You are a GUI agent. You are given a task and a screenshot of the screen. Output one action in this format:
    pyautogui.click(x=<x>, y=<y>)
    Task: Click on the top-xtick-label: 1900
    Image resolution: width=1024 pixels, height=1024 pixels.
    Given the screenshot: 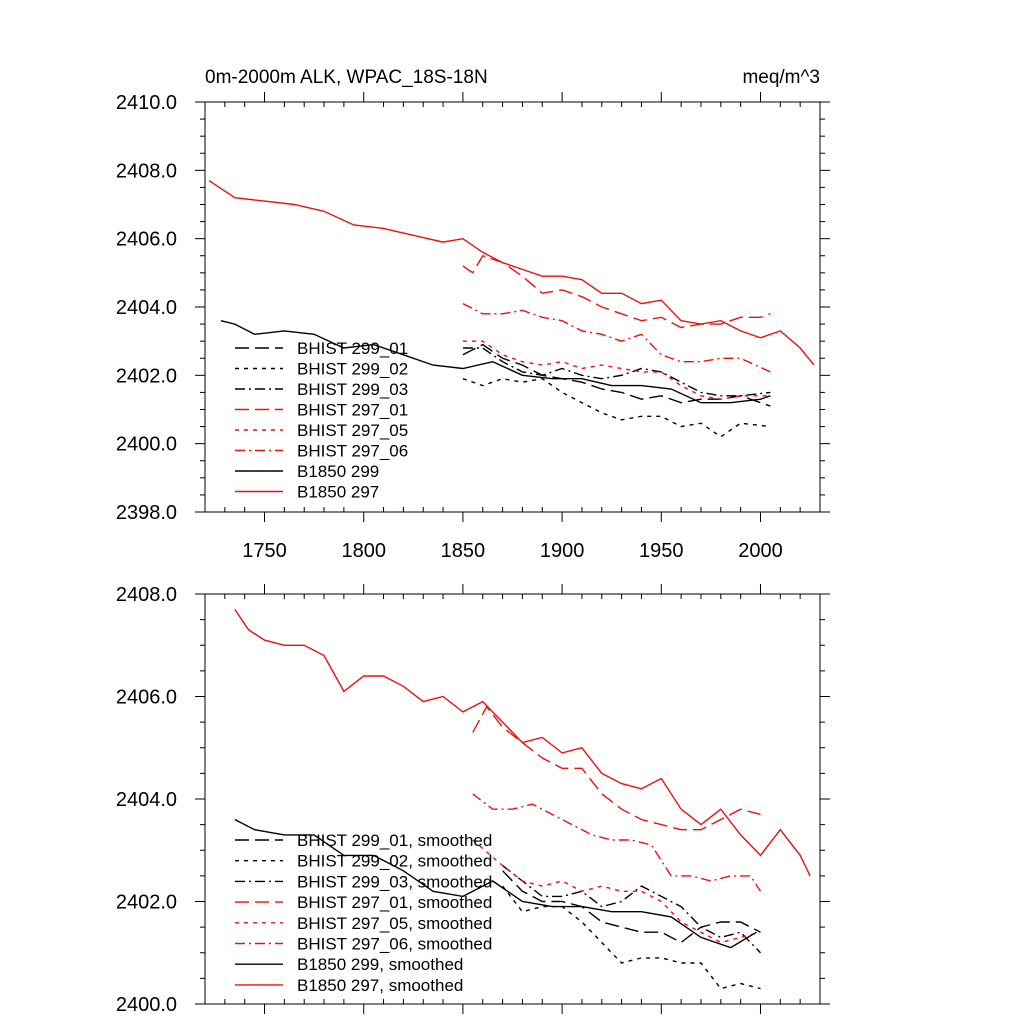 What is the action you would take?
    pyautogui.click(x=562, y=551)
    